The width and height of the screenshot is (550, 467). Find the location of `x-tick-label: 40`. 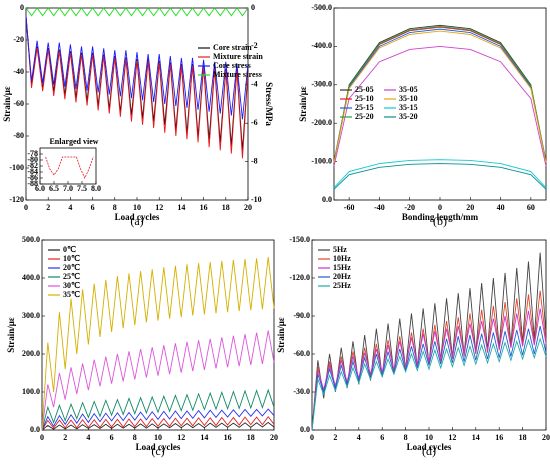

x-tick-label: 40 is located at coordinates (501, 207).